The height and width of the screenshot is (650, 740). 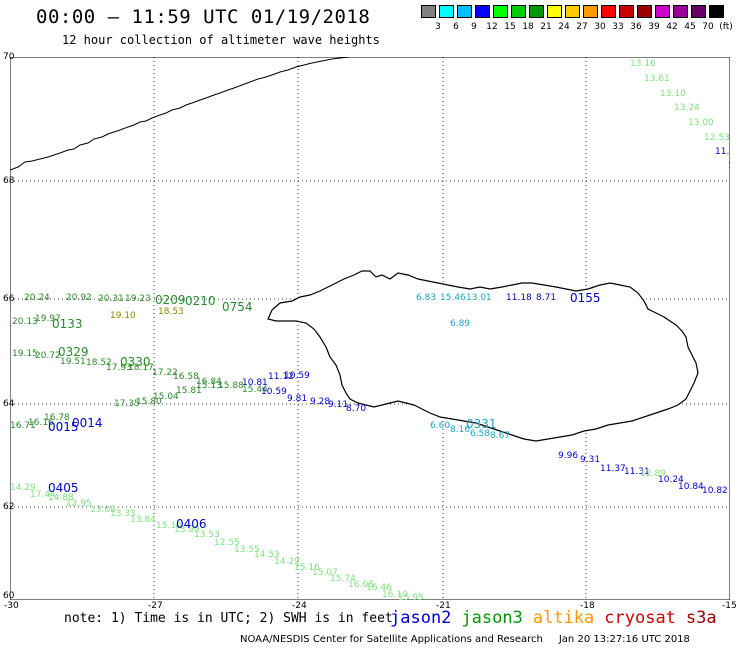 What do you see at coordinates (460, 430) in the screenshot?
I see `wave-height-label: 8.16` at bounding box center [460, 430].